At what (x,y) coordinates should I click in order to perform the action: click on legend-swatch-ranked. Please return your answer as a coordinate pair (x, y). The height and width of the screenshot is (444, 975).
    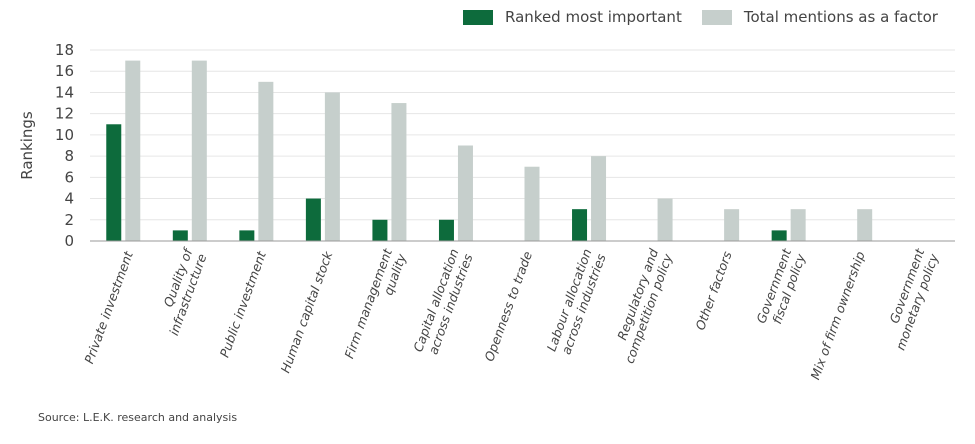
    Looking at the image, I should click on (478, 17).